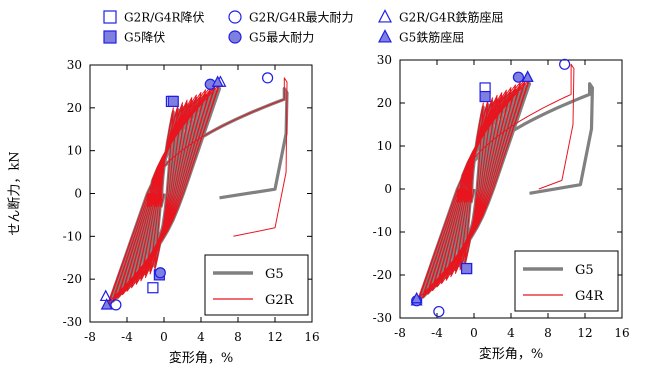 This screenshot has height=385, width=659. I want to click on y-axis-label: せん断力，kN, so click(15, 193).